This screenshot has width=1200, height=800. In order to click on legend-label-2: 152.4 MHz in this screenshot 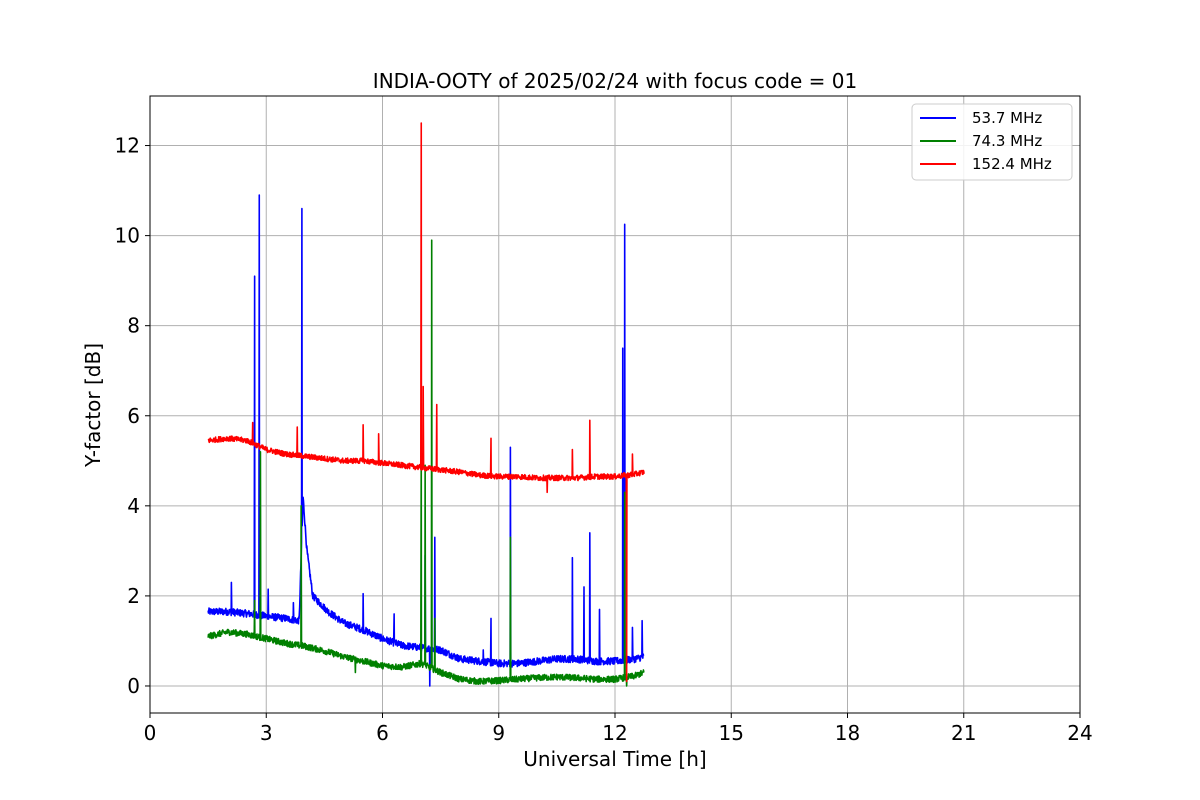, I will do `click(1012, 164)`.